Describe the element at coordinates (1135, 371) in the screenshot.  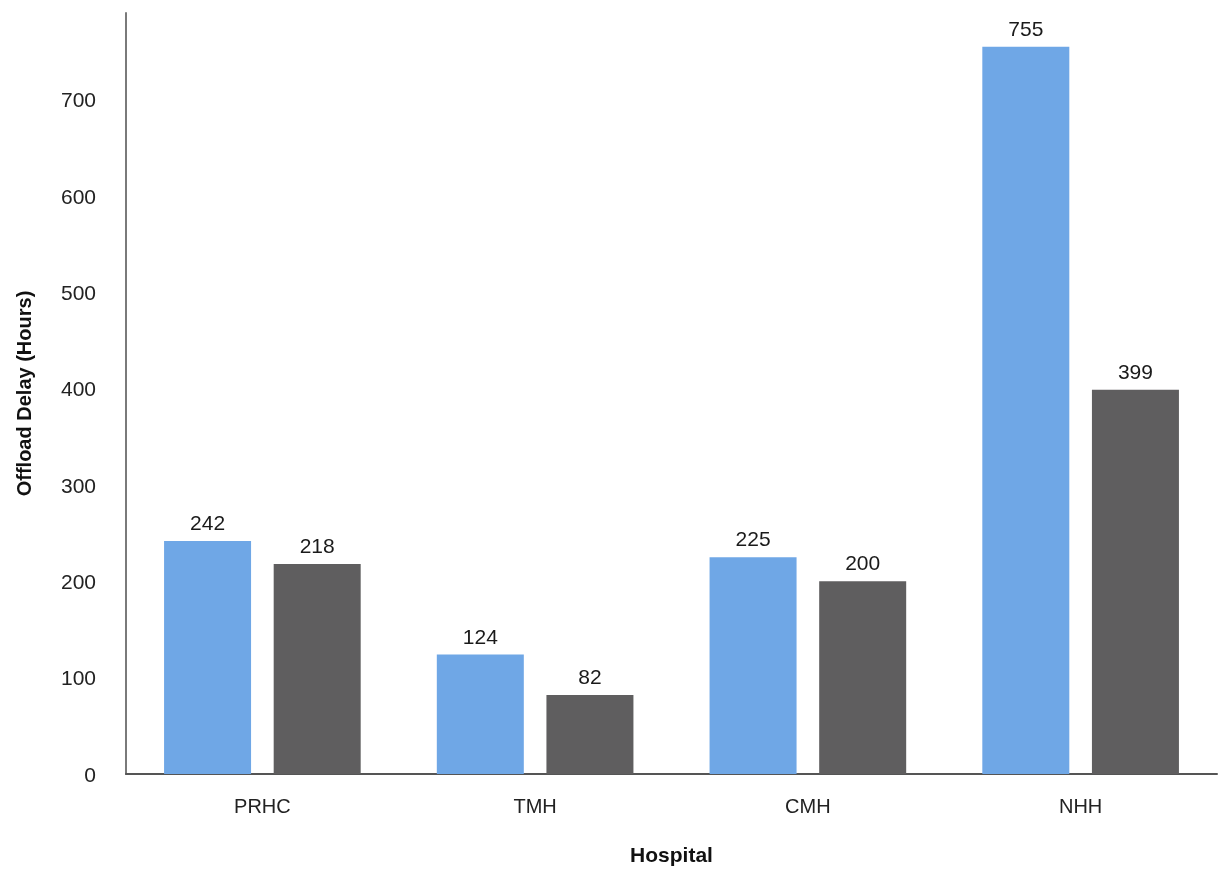
I see `data-label: 399` at that location.